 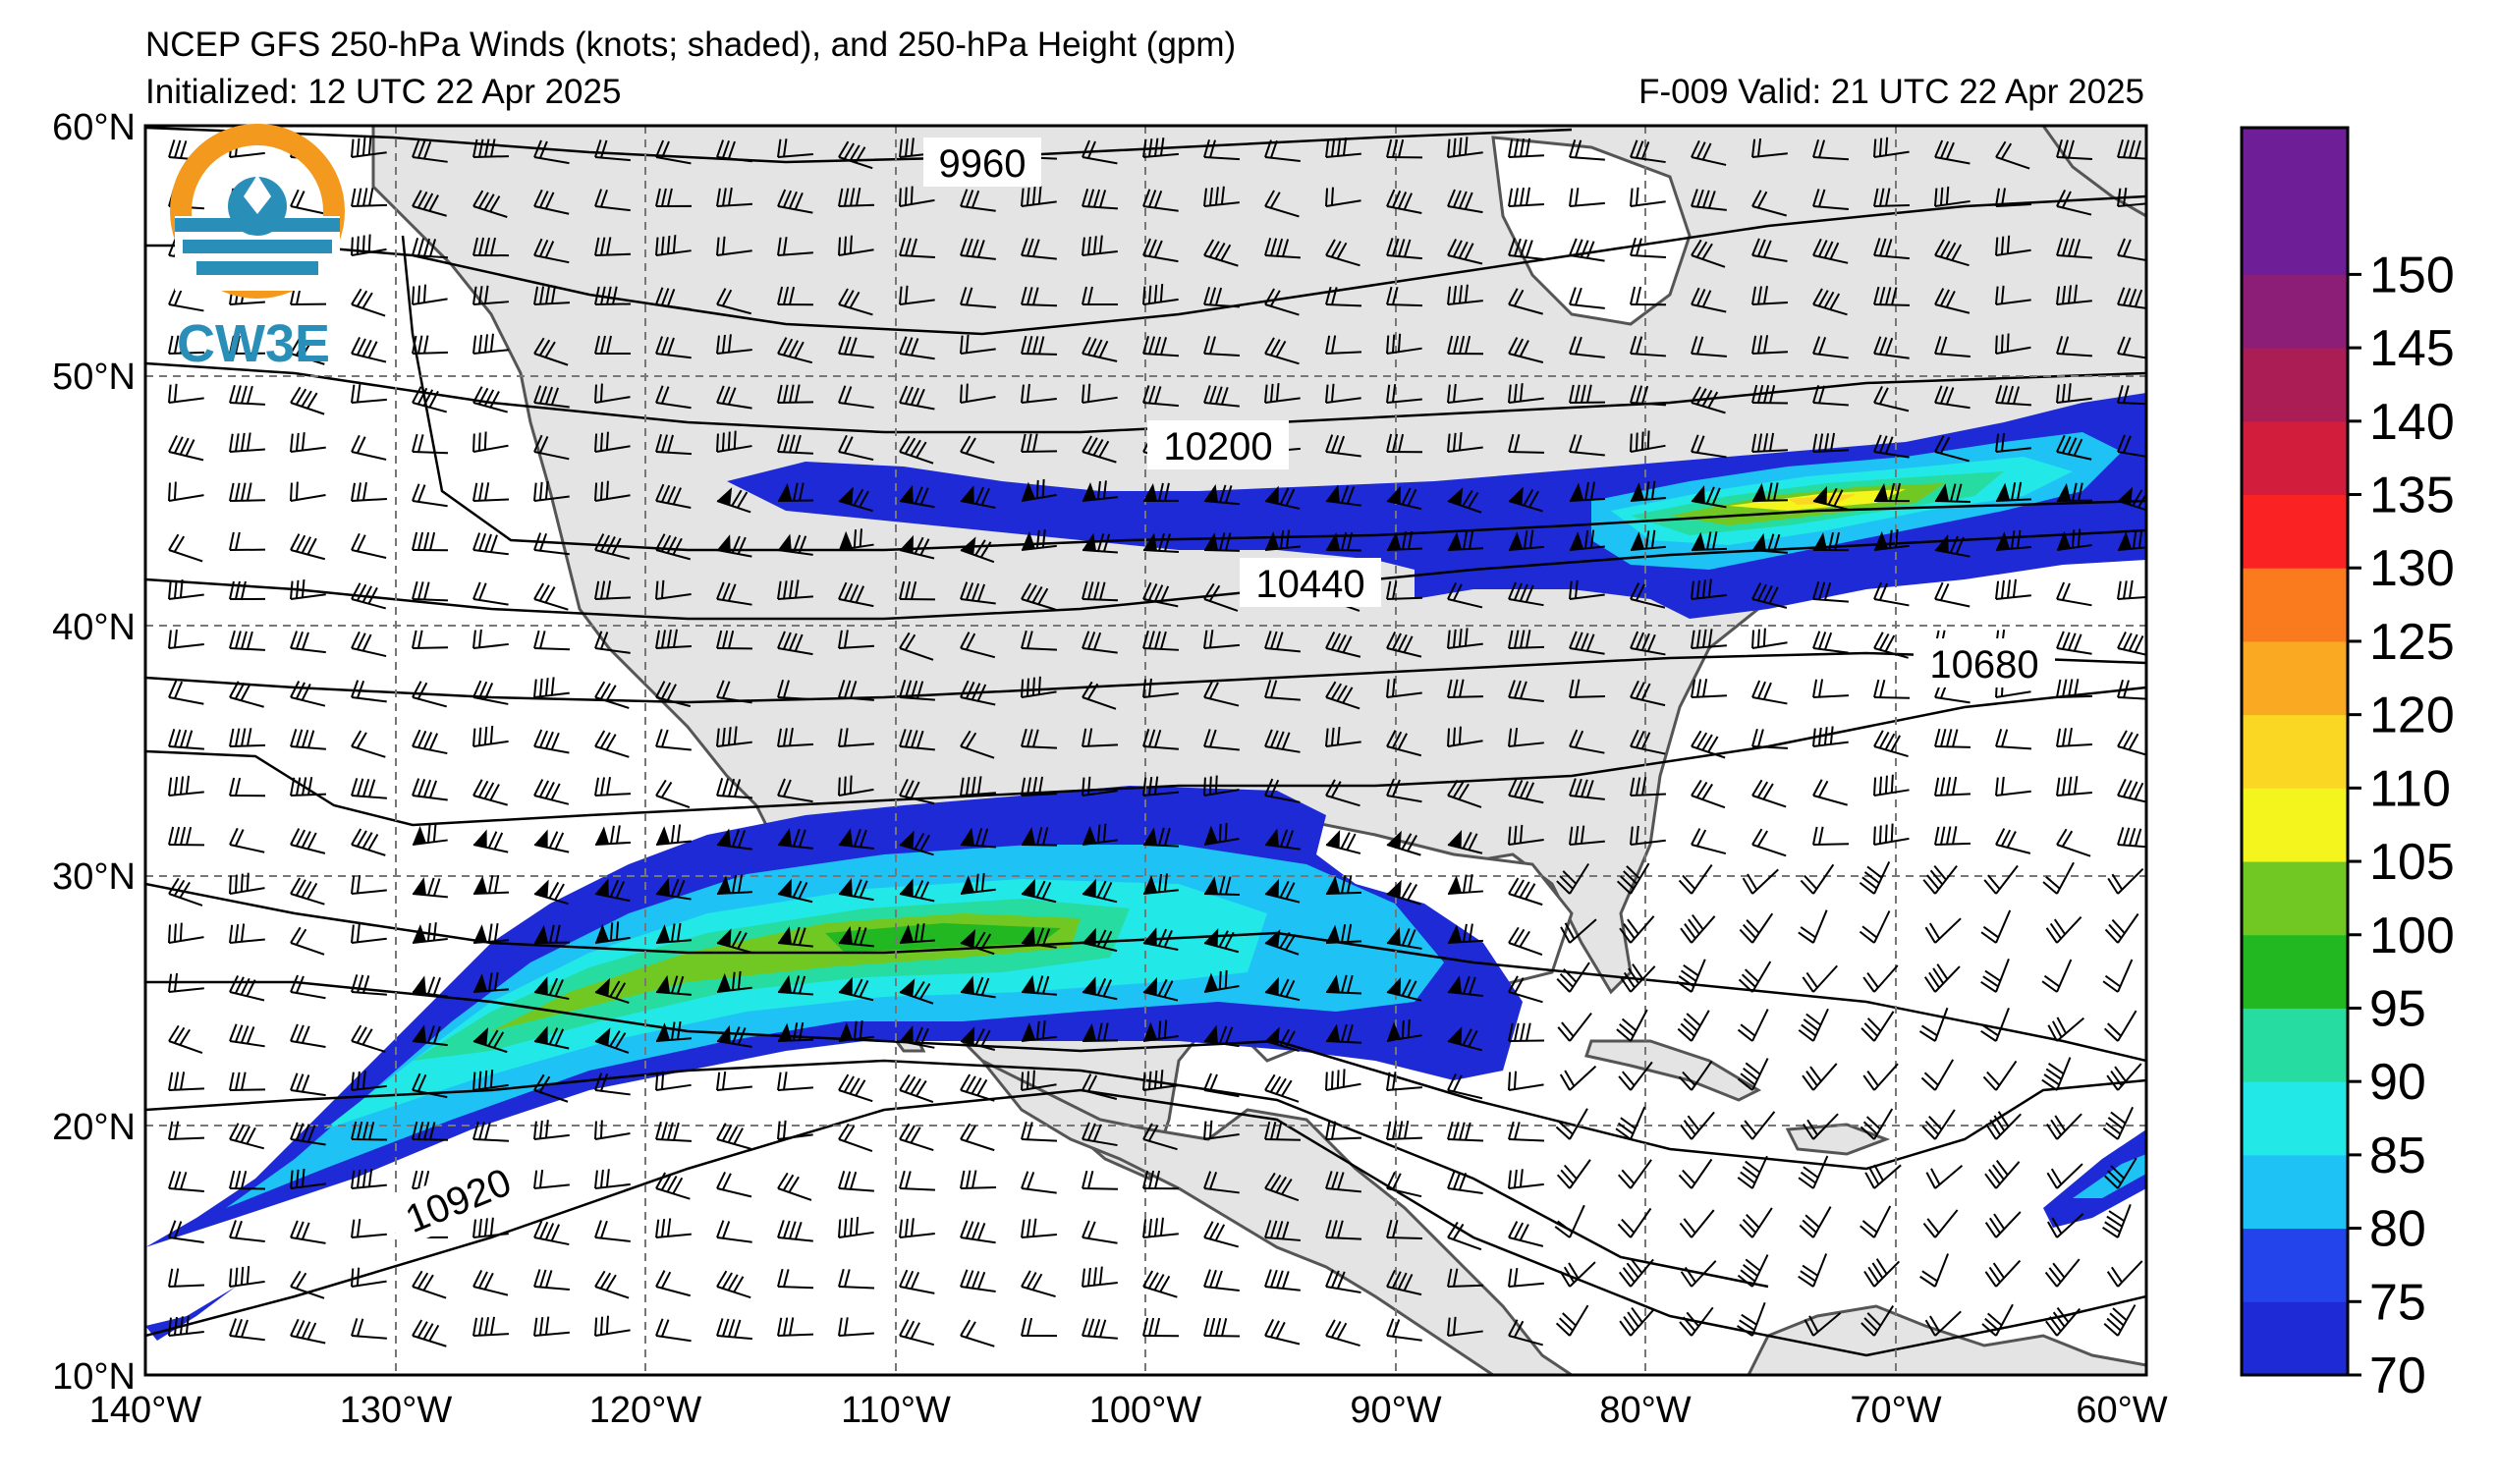 I want to click on colorbar-label: 105, so click(x=2412, y=862).